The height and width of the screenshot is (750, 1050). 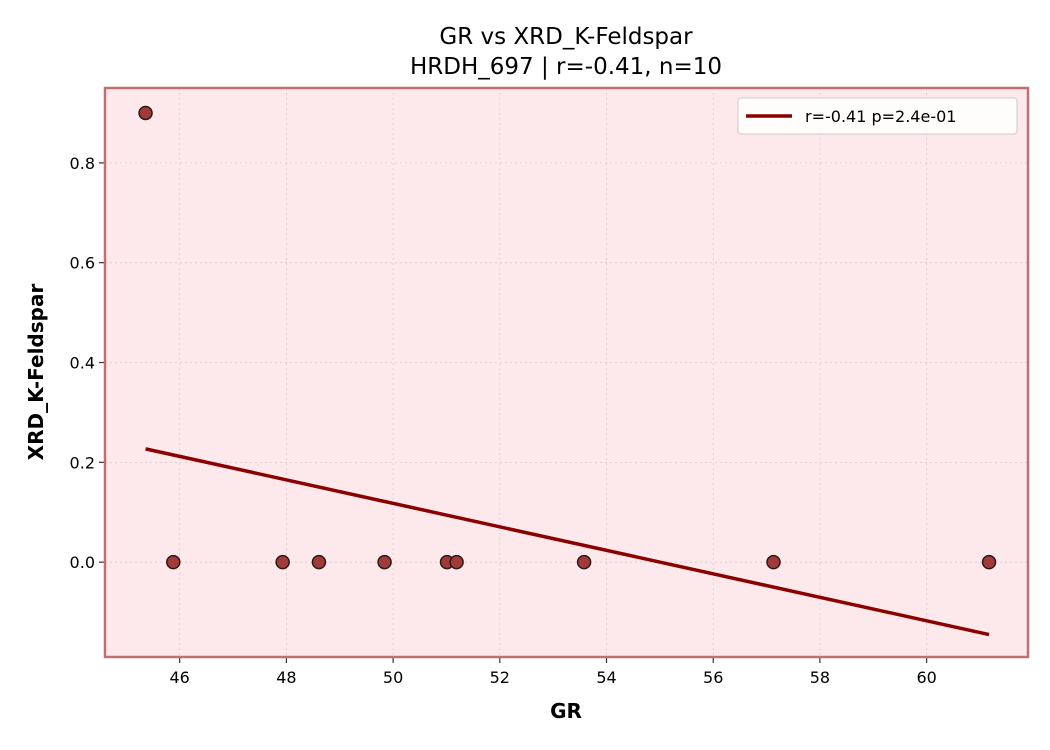 What do you see at coordinates (82, 363) in the screenshot?
I see `y-tick-label: 0.4` at bounding box center [82, 363].